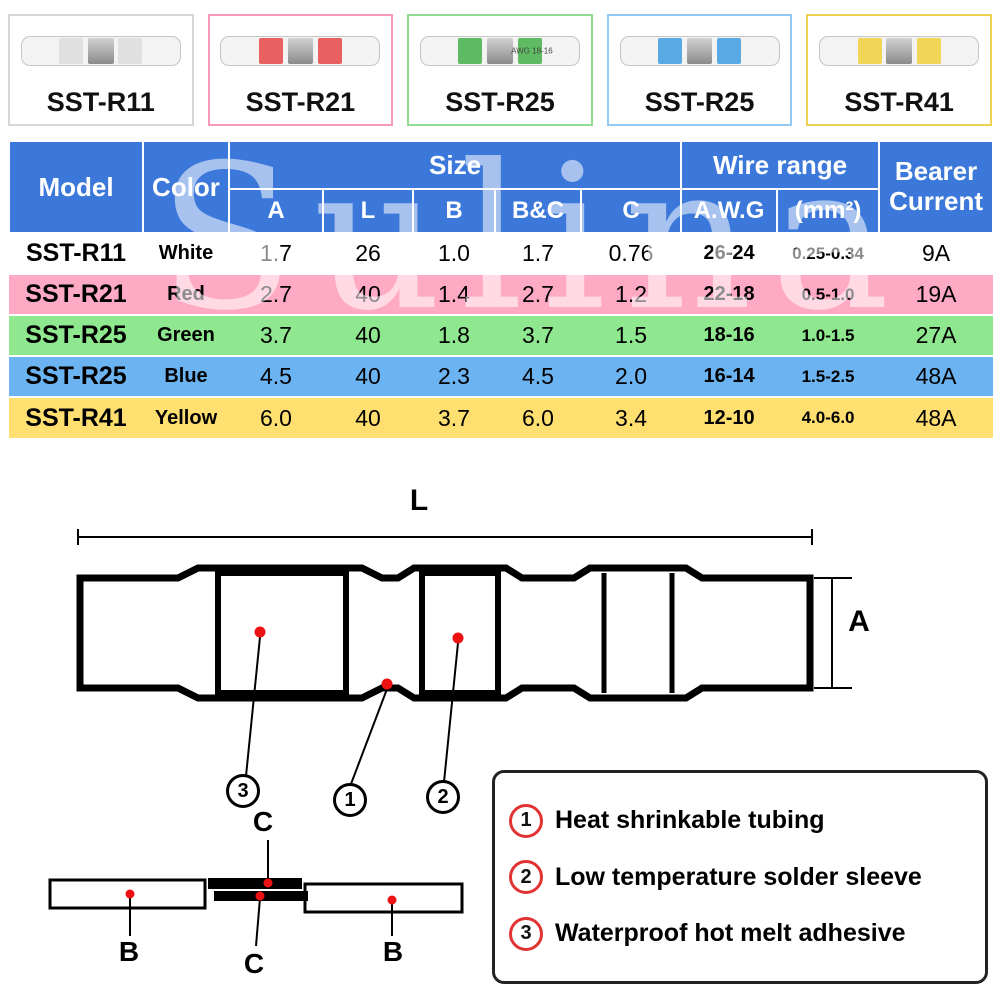 The image size is (1000, 1000). Describe the element at coordinates (443, 797) in the screenshot. I see `callout-2-solder: 2` at that location.